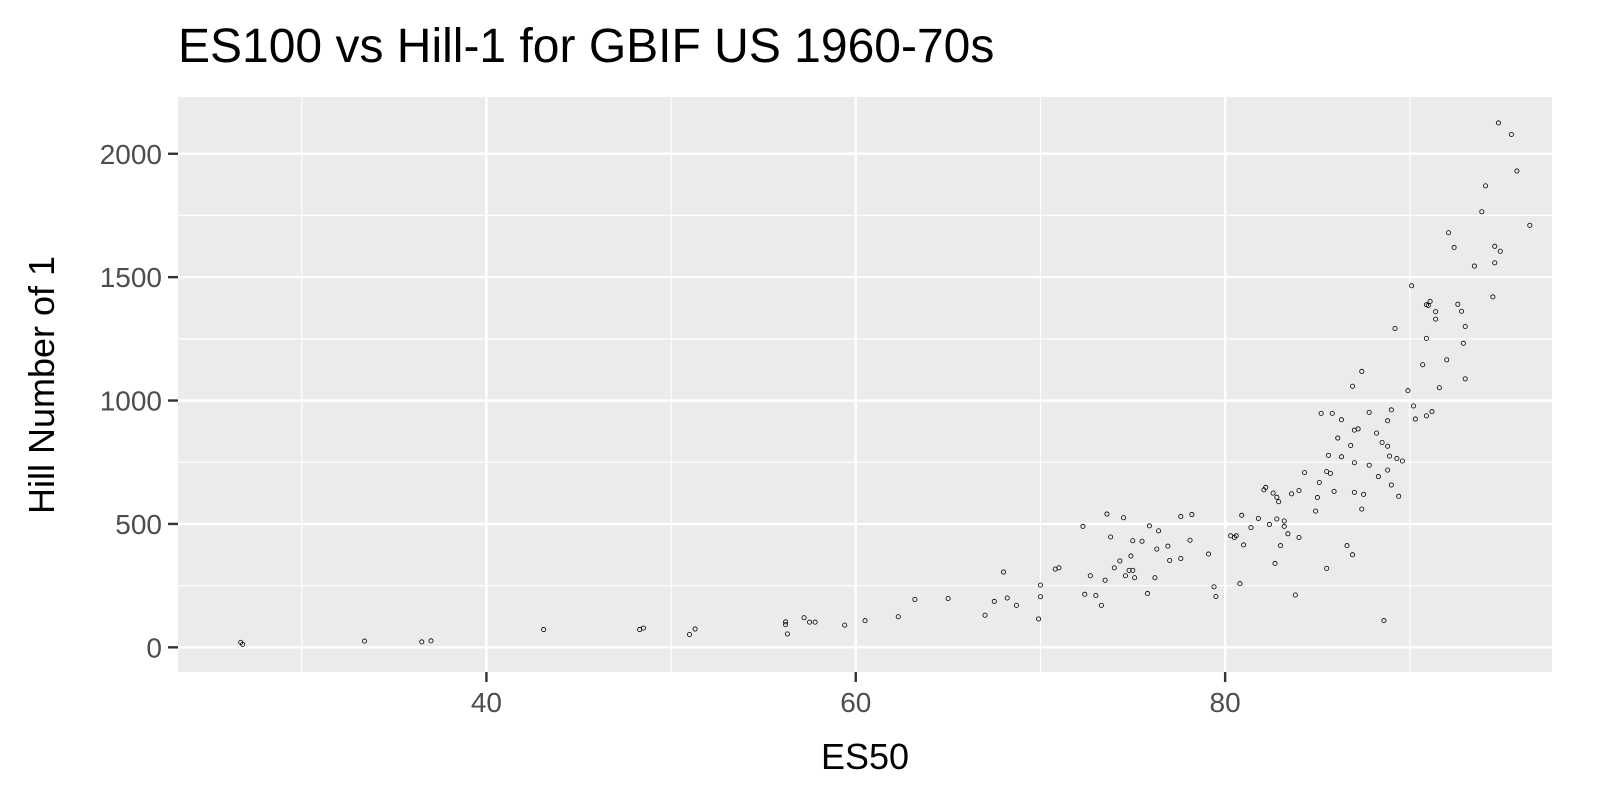  Describe the element at coordinates (1225, 702) in the screenshot. I see `x-tick-label: 80` at that location.